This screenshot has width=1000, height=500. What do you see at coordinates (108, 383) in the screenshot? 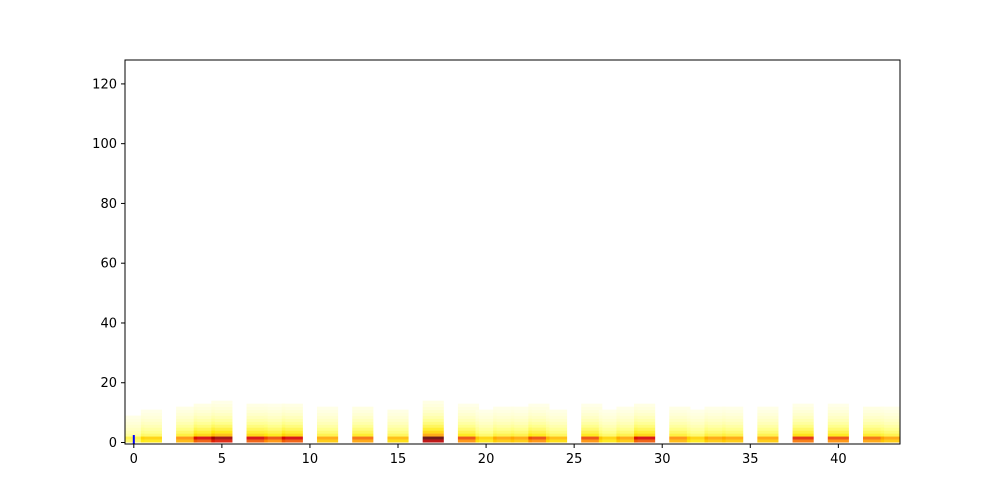
I see `y-tick-label: 20` at bounding box center [108, 383].